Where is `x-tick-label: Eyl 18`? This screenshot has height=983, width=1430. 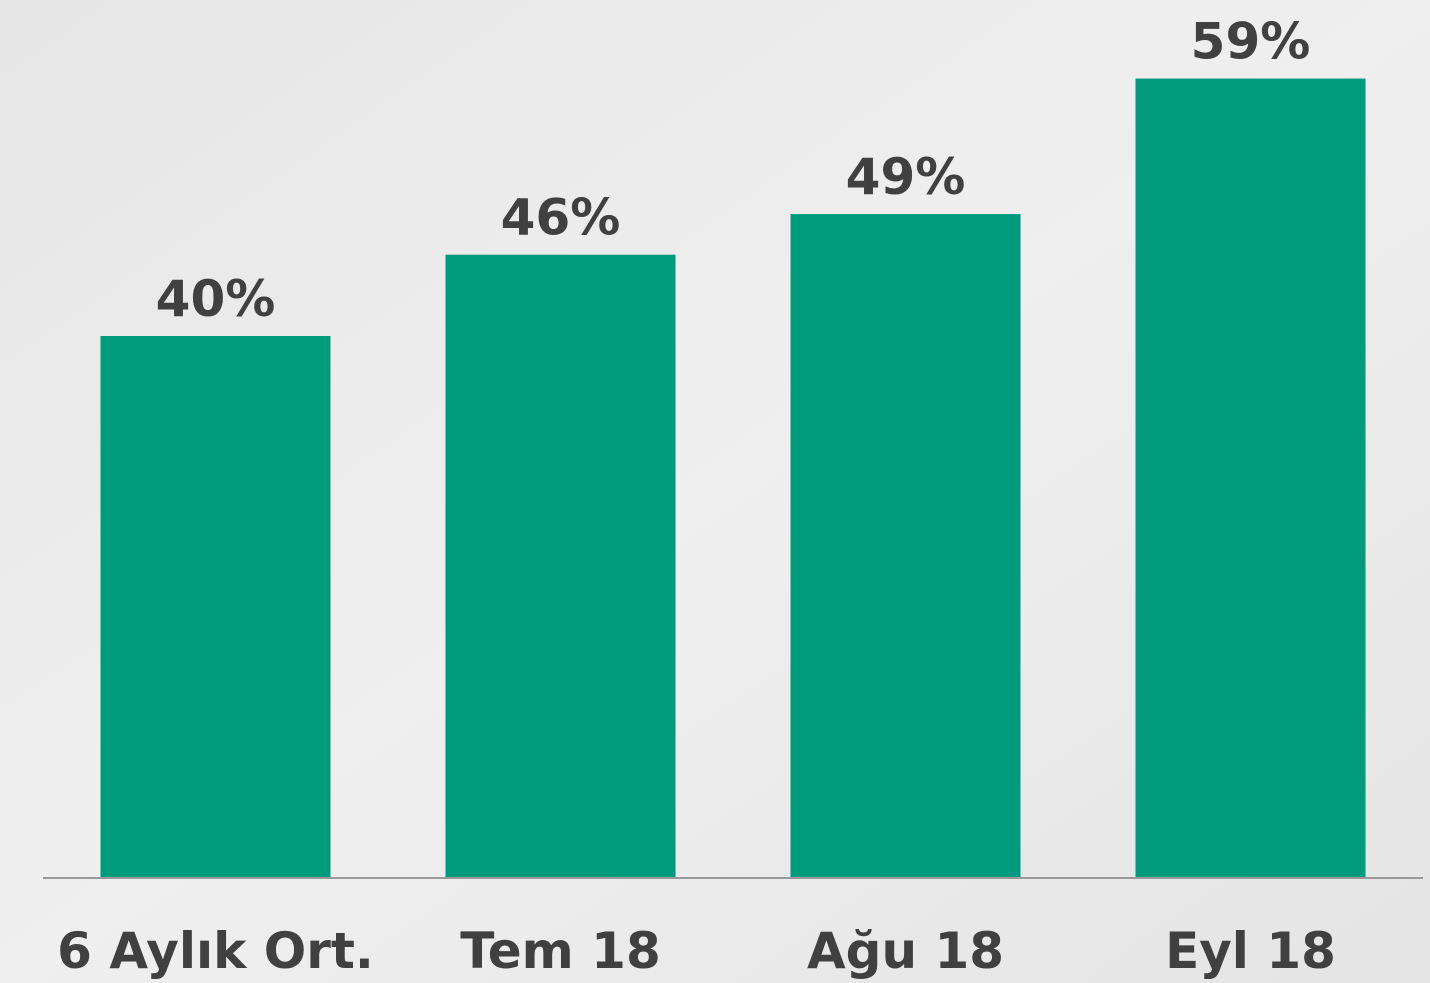
x-tick-label: Eyl 18 is located at coordinates (1250, 951).